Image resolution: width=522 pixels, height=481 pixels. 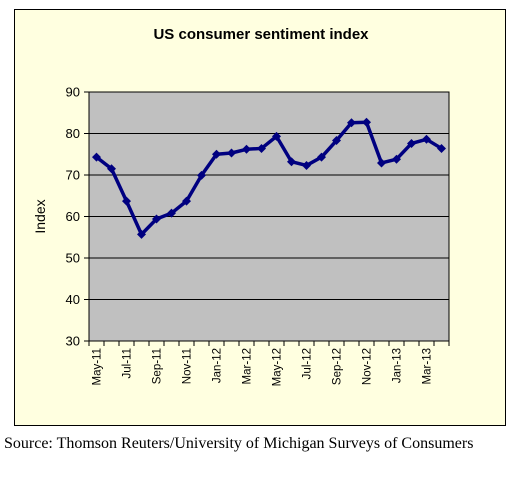 I want to click on x-tick-label: Nov-11, so click(x=188, y=366).